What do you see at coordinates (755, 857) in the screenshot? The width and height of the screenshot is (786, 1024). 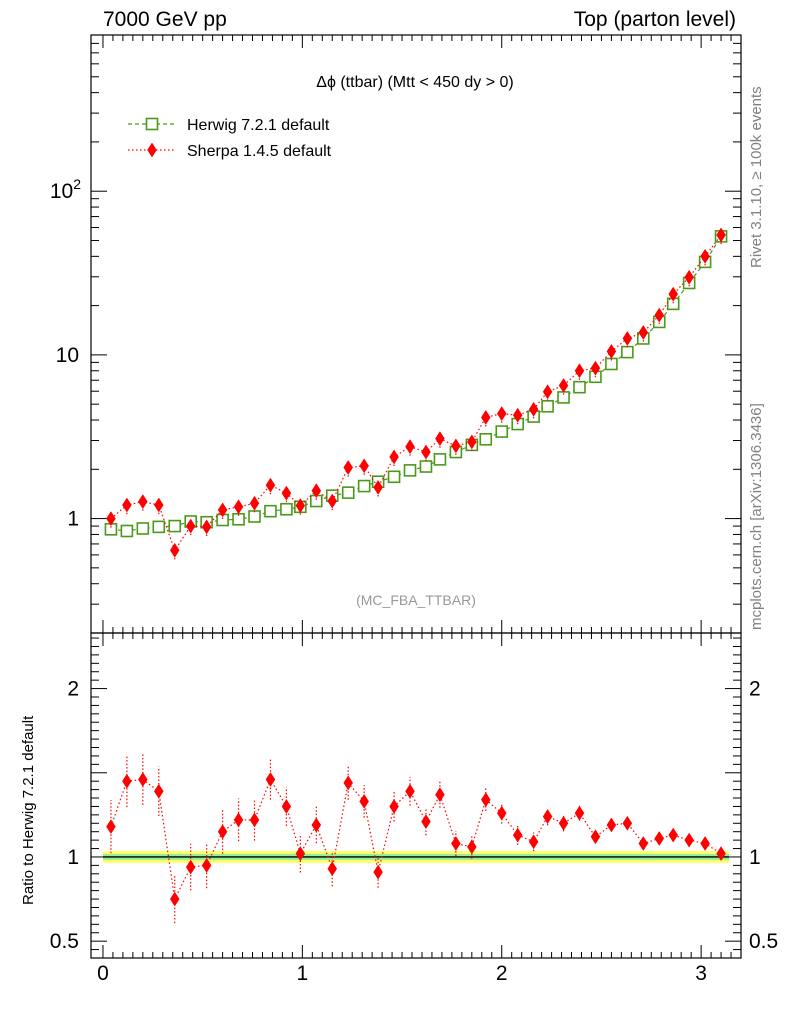 I see `ratio-ytick-label-right: 1` at bounding box center [755, 857].